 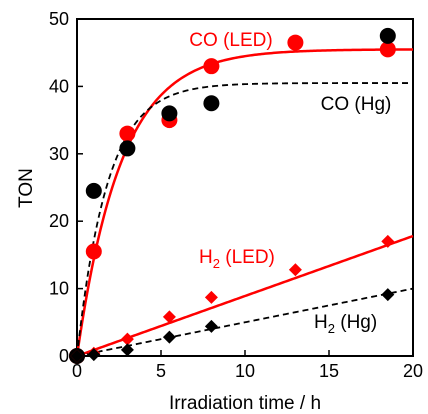 I want to click on x-tick-label-4: 20, so click(x=413, y=371).